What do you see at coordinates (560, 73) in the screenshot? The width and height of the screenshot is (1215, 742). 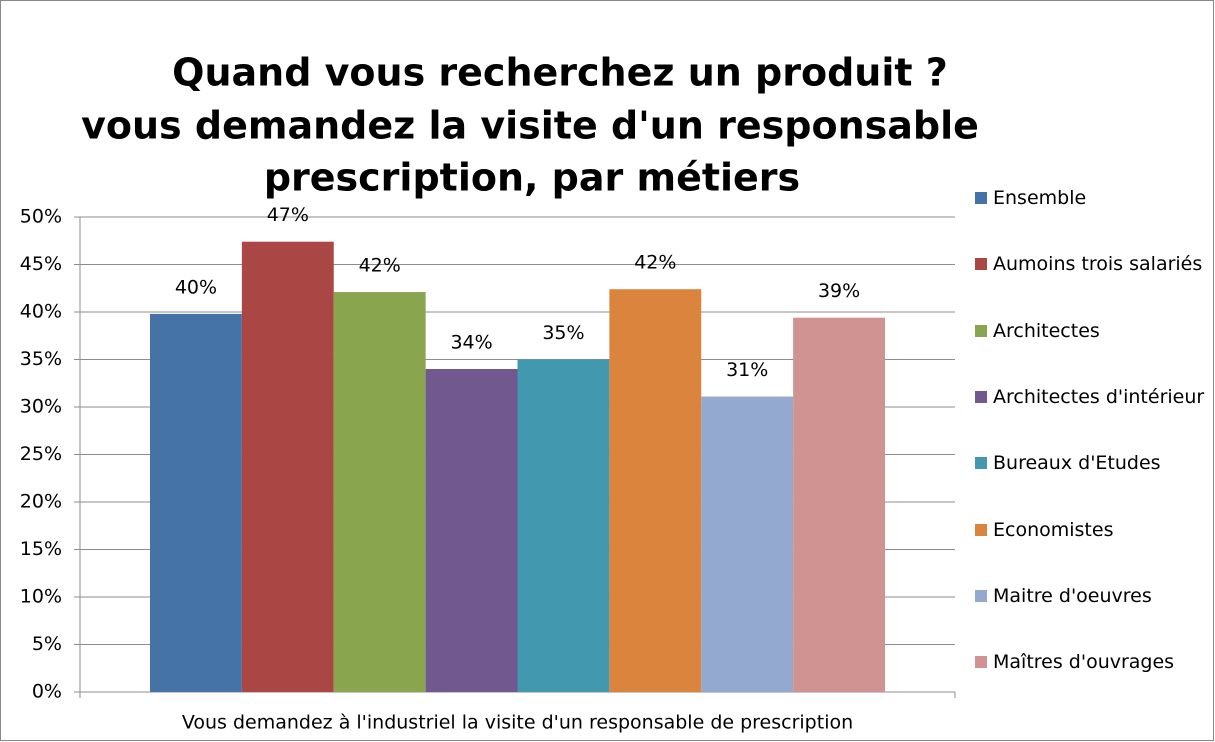 I see `chart-title: Quand vous recherchez un produit ?` at bounding box center [560, 73].